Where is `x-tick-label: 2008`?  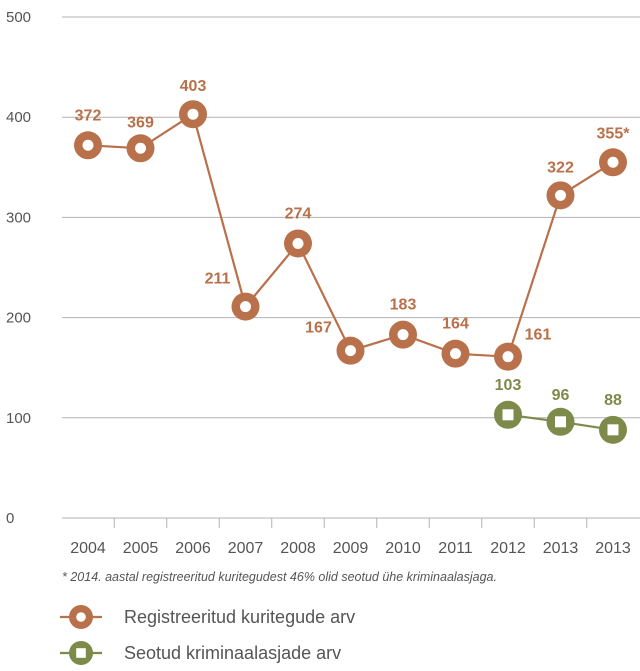
x-tick-label: 2008 is located at coordinates (298, 548).